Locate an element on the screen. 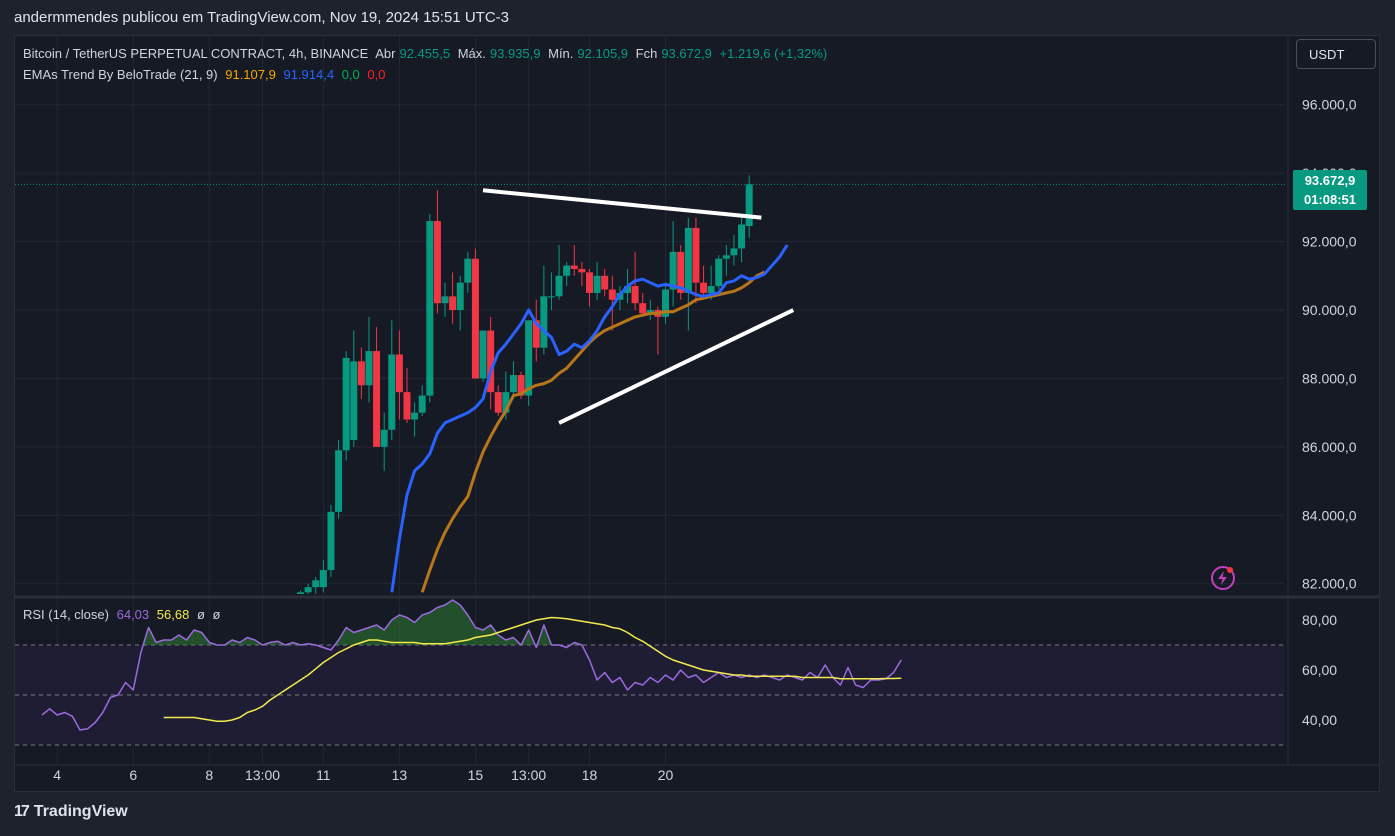  lightning-icon is located at coordinates (1223, 578).